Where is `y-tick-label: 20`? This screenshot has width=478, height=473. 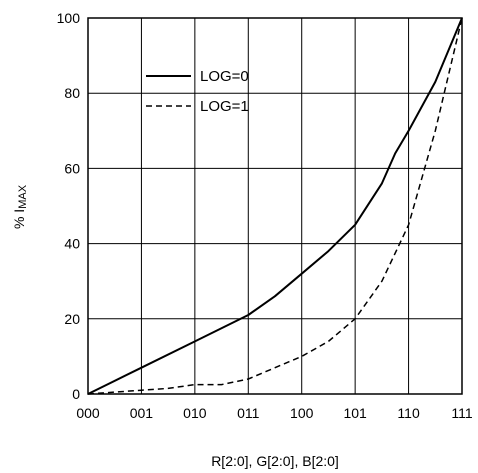
y-tick-label: 20 is located at coordinates (72, 319).